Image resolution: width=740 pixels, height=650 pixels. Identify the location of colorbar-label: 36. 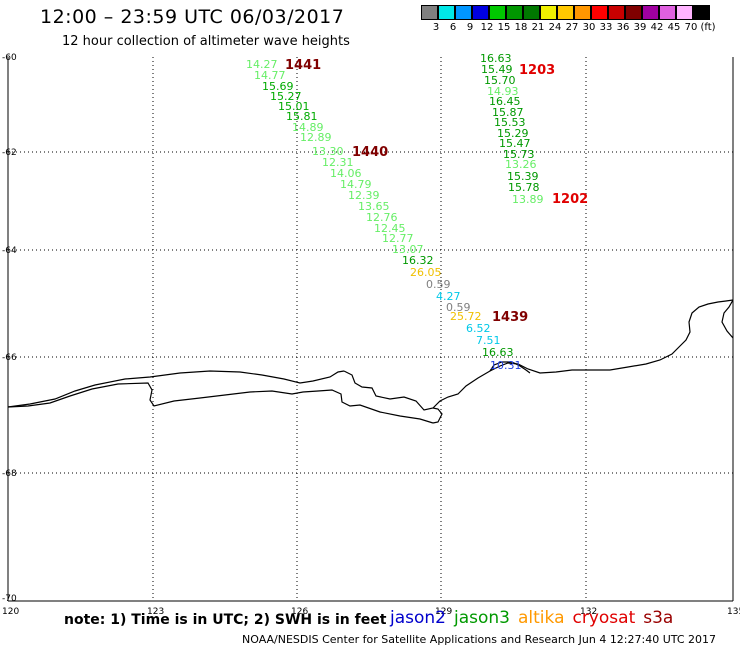
(623, 27).